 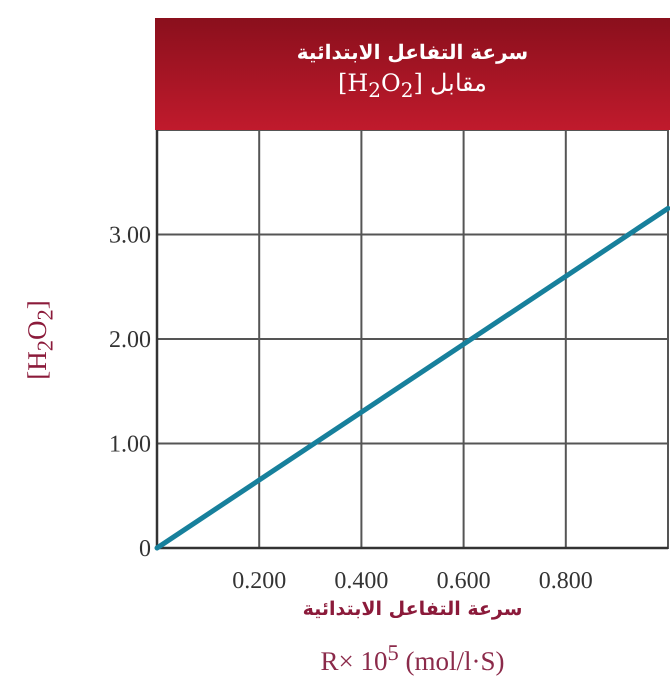 What do you see at coordinates (361, 581) in the screenshot?
I see `x-tick-label: 0.400` at bounding box center [361, 581].